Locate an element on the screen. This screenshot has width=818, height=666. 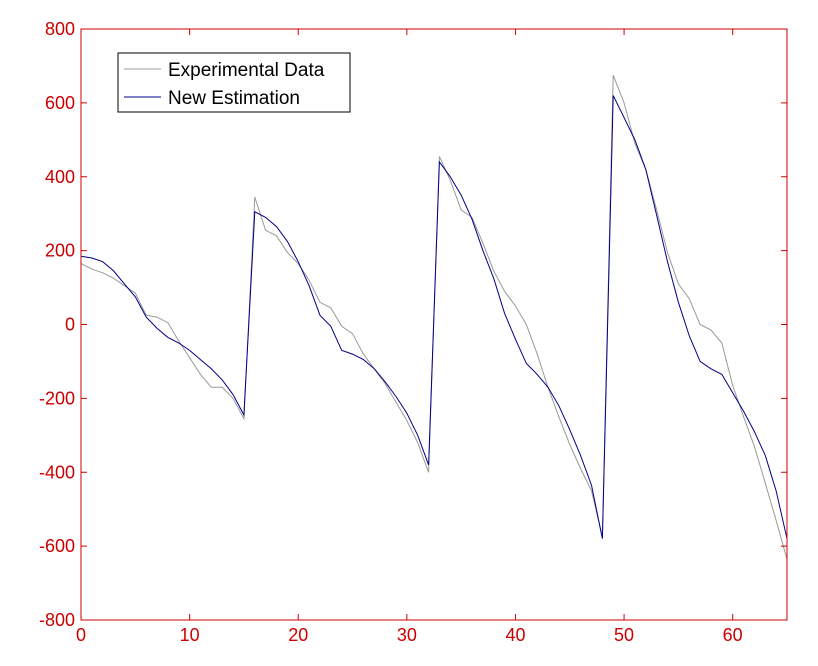
x-tick-label: 30 is located at coordinates (407, 635).